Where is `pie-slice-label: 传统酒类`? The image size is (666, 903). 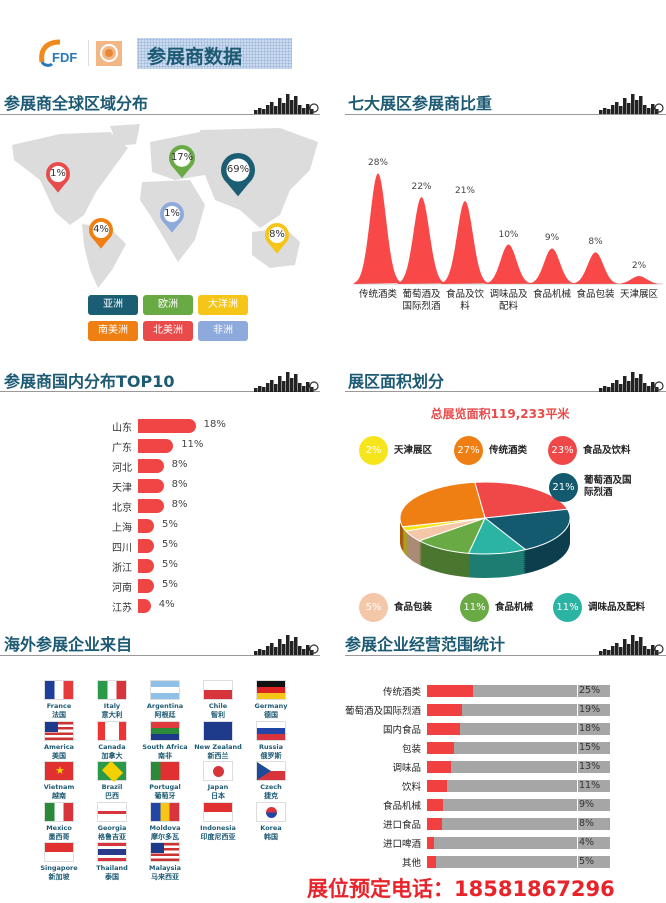 pie-slice-label: 传统酒类 is located at coordinates (508, 450).